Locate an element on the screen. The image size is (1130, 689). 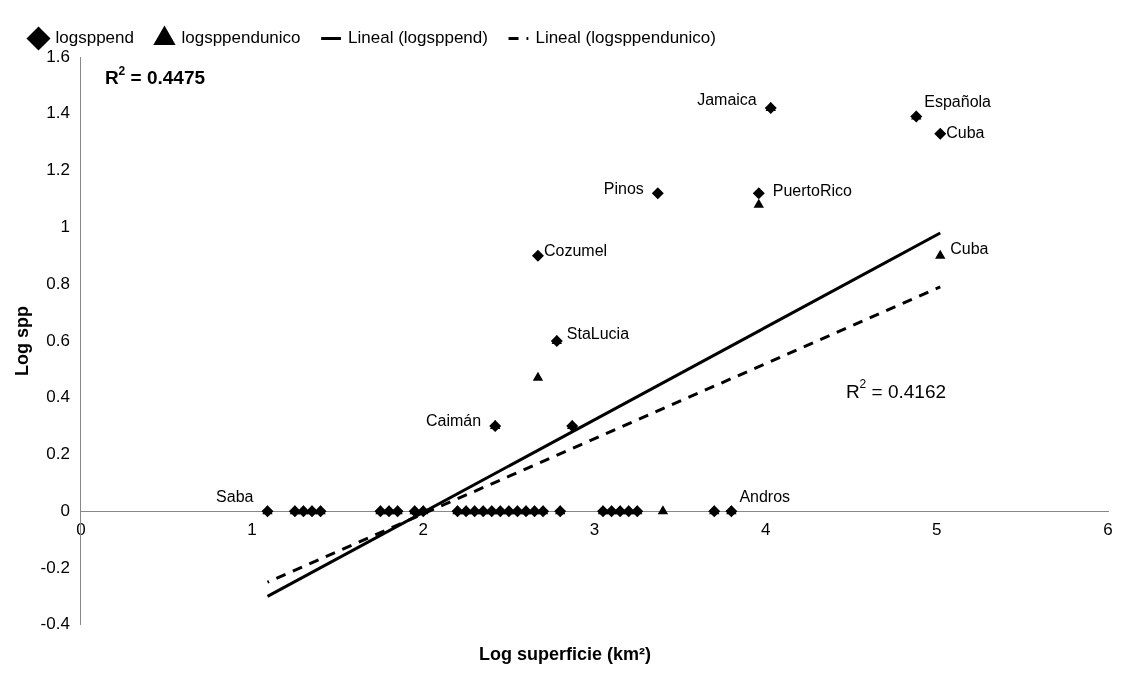
y-tick-label: 0.4 is located at coordinates (58, 397).